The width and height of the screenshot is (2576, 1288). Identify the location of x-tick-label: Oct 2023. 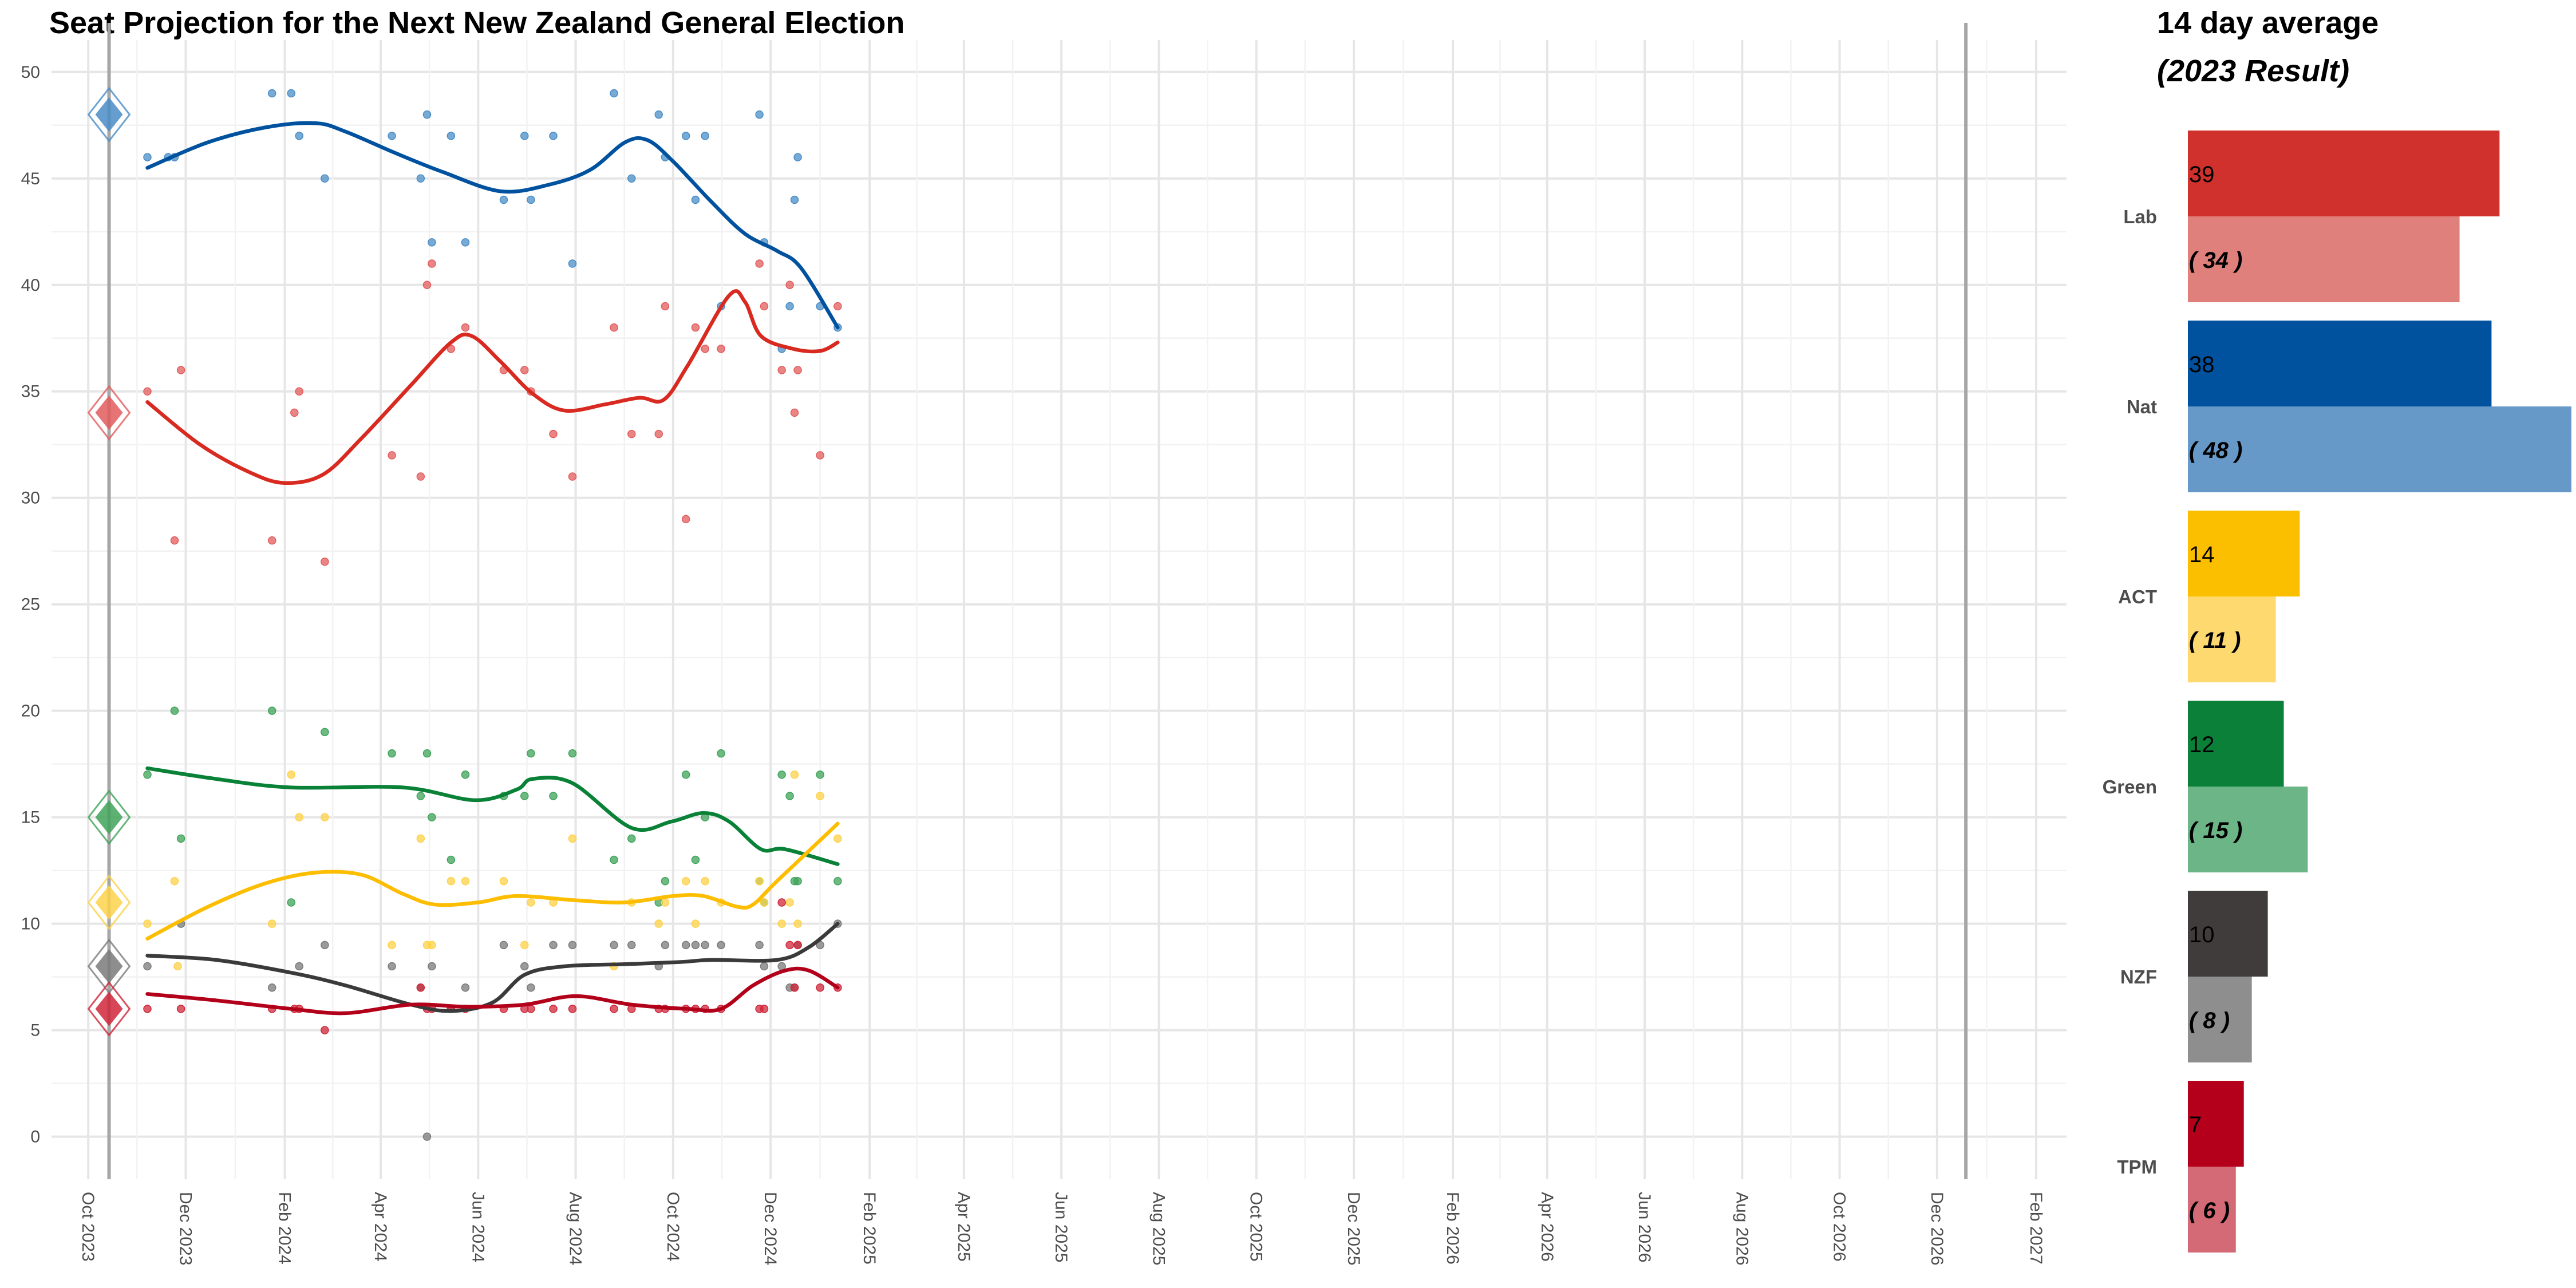
(87, 1227).